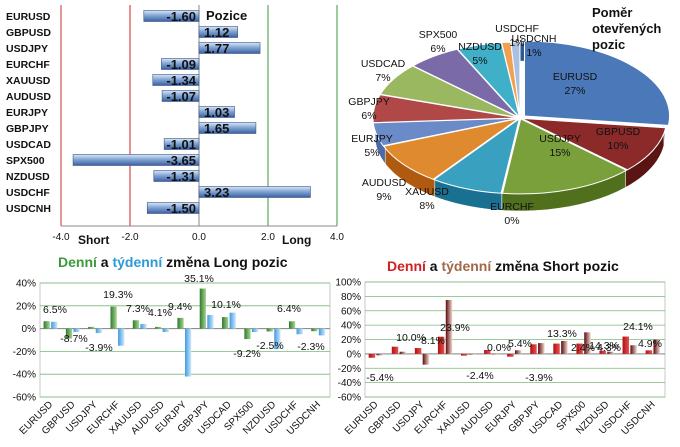 This screenshot has width=680, height=447. I want to click on pie-percent: 8%, so click(426, 206).